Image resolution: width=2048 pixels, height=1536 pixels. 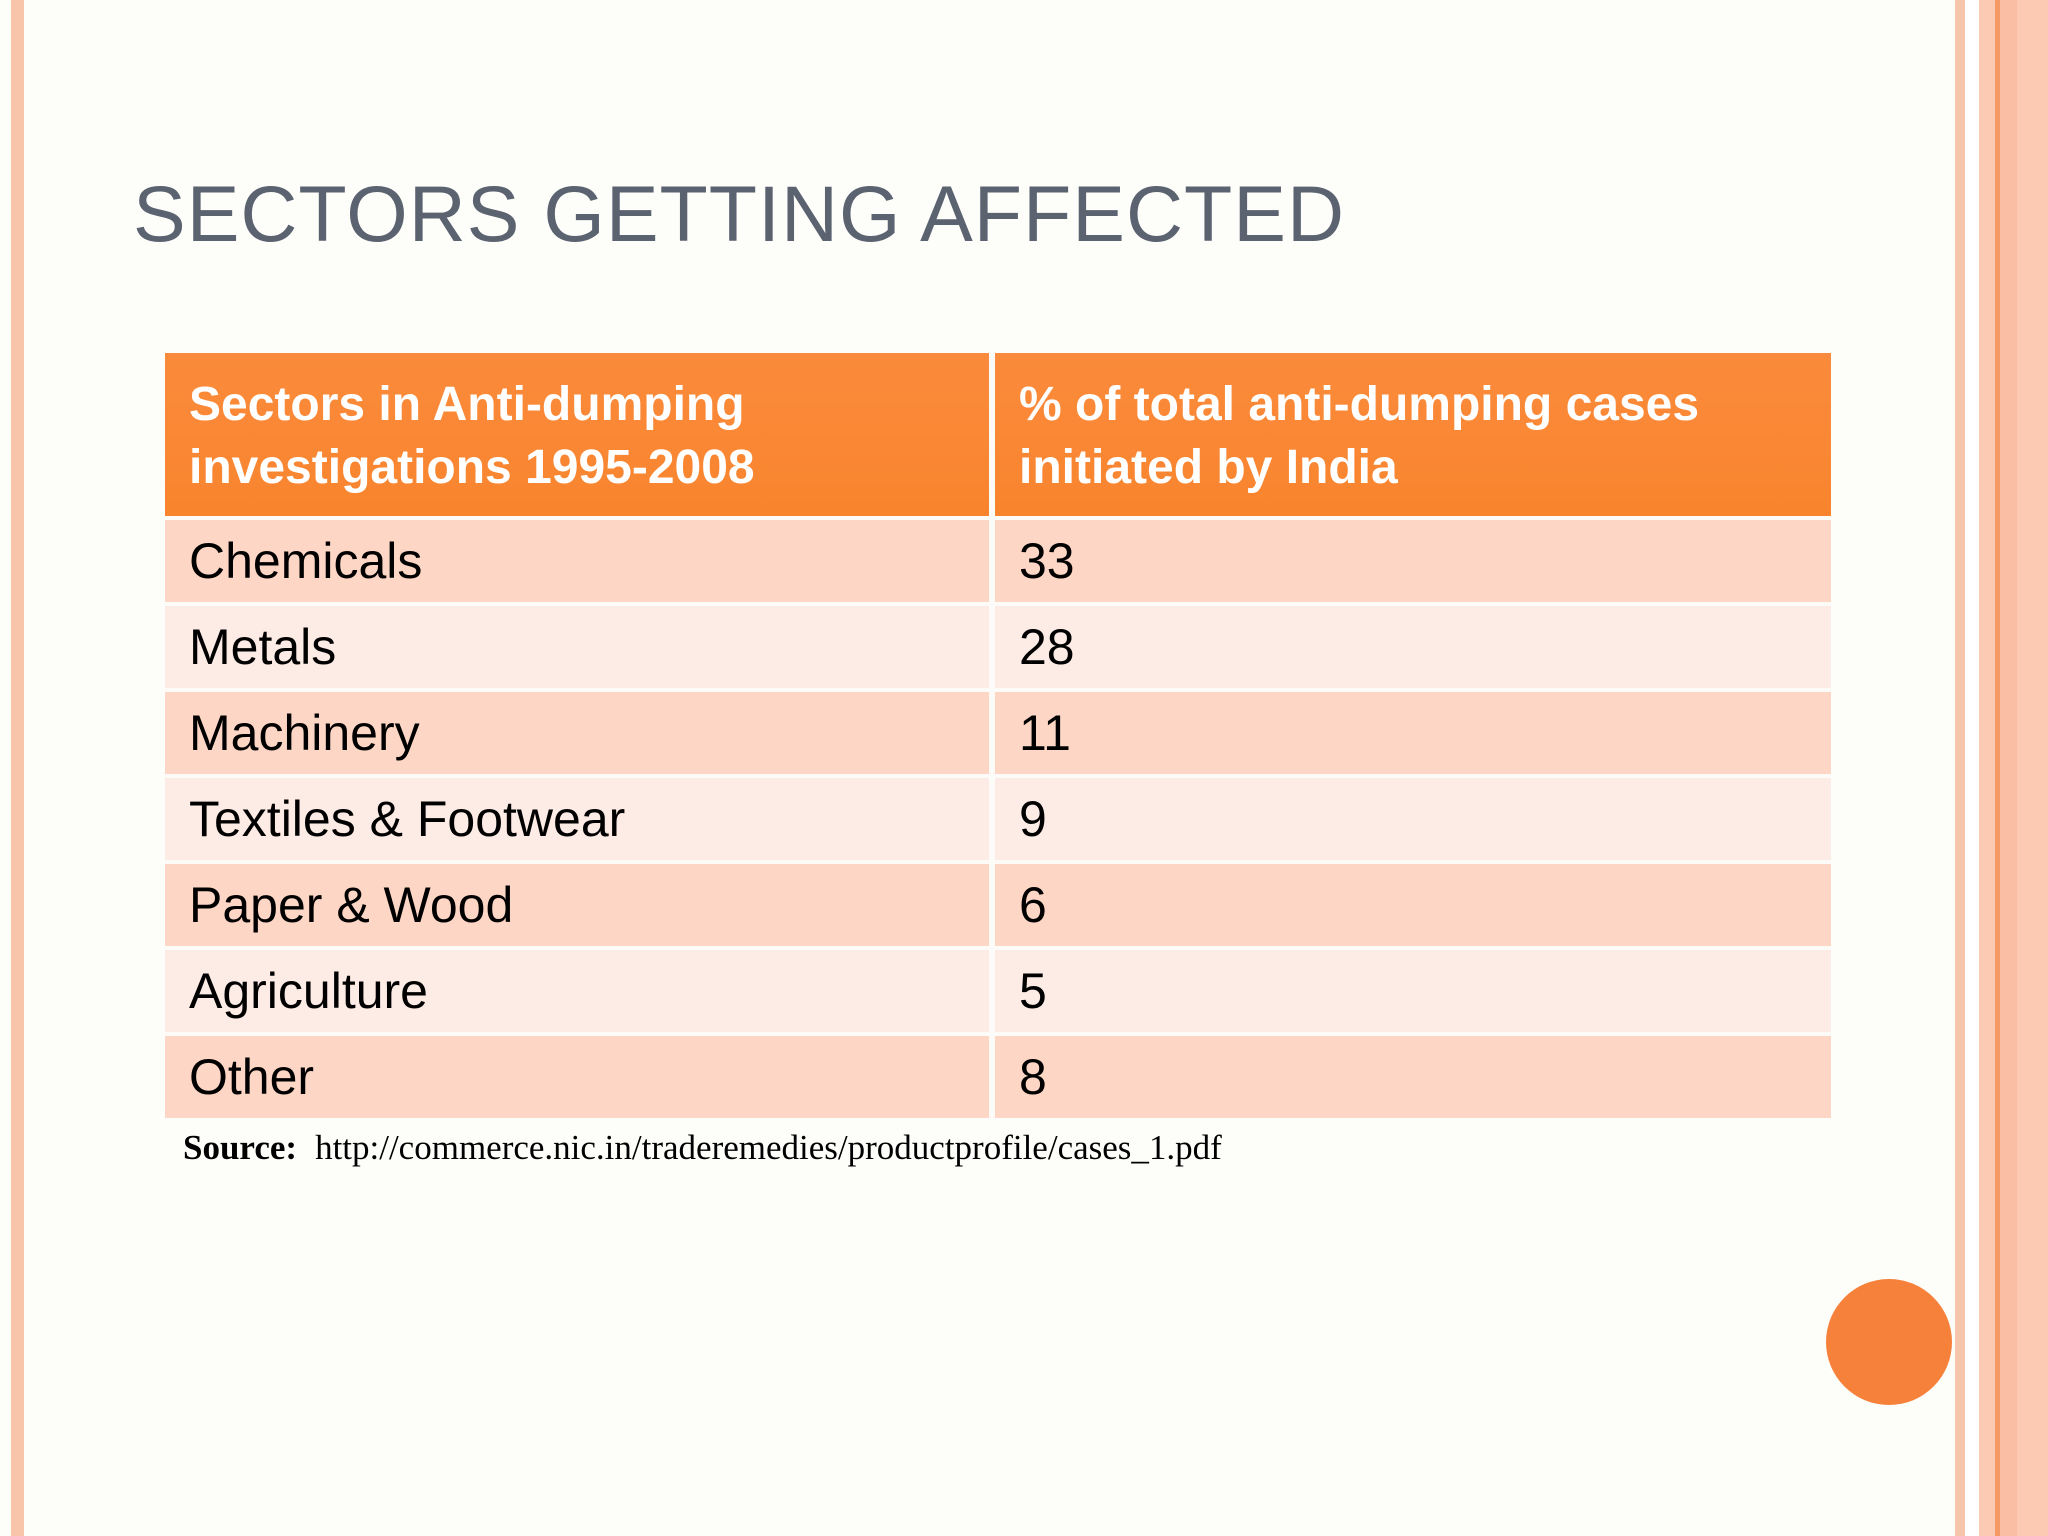 I want to click on table-row: Agriculture 5, so click(x=998, y=988).